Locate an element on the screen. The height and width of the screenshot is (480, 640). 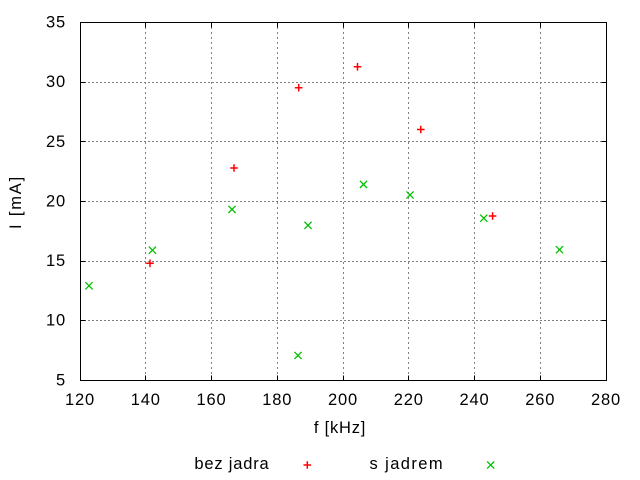
svg-text: 160 is located at coordinates (212, 400).